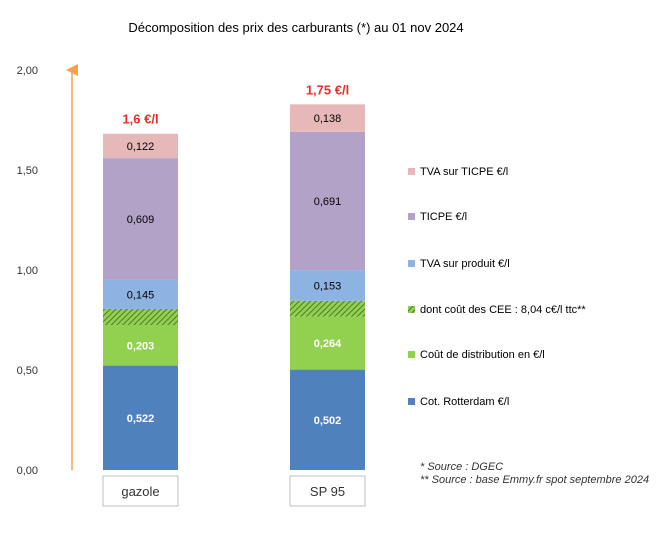 This screenshot has height=538, width=662. Describe the element at coordinates (234, 491) in the screenshot. I see `category-labels: gazole SP 95` at that location.